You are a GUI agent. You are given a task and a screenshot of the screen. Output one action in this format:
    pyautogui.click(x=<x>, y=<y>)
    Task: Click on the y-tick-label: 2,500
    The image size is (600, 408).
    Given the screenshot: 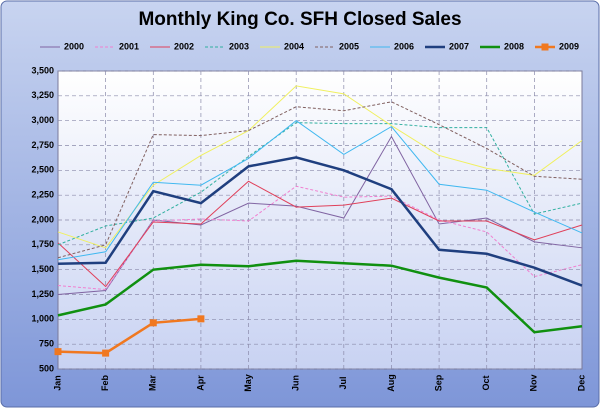 What is the action you would take?
    pyautogui.click(x=42, y=170)
    